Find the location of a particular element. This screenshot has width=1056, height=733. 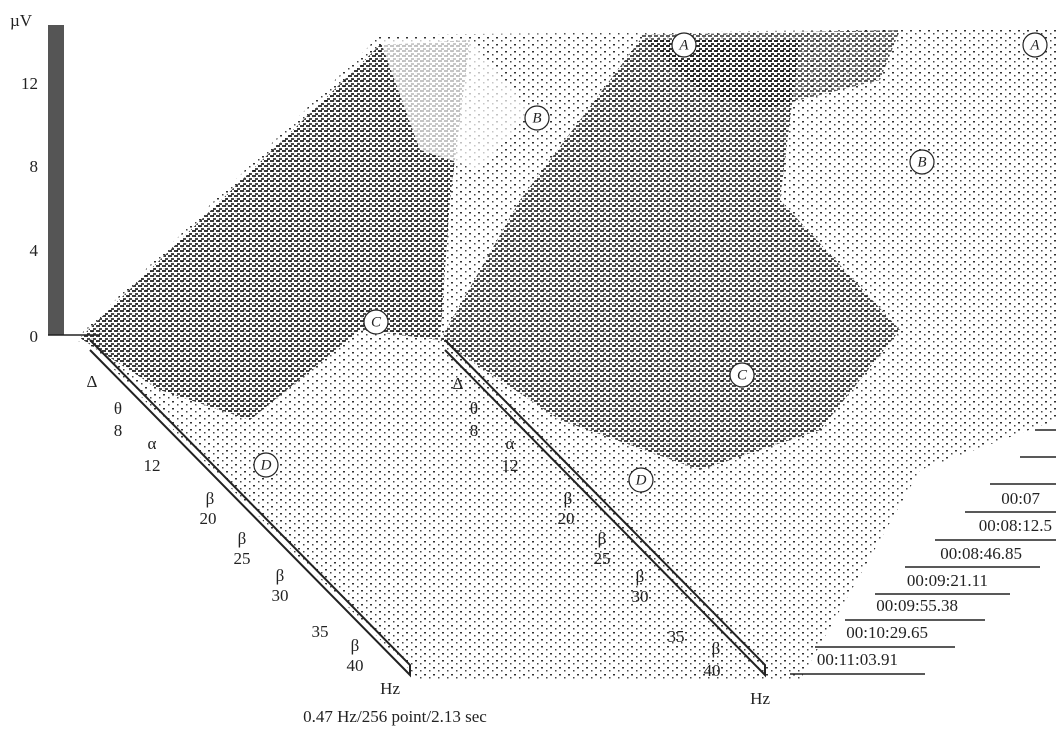

y-tick-label: 12 is located at coordinates (29, 83).